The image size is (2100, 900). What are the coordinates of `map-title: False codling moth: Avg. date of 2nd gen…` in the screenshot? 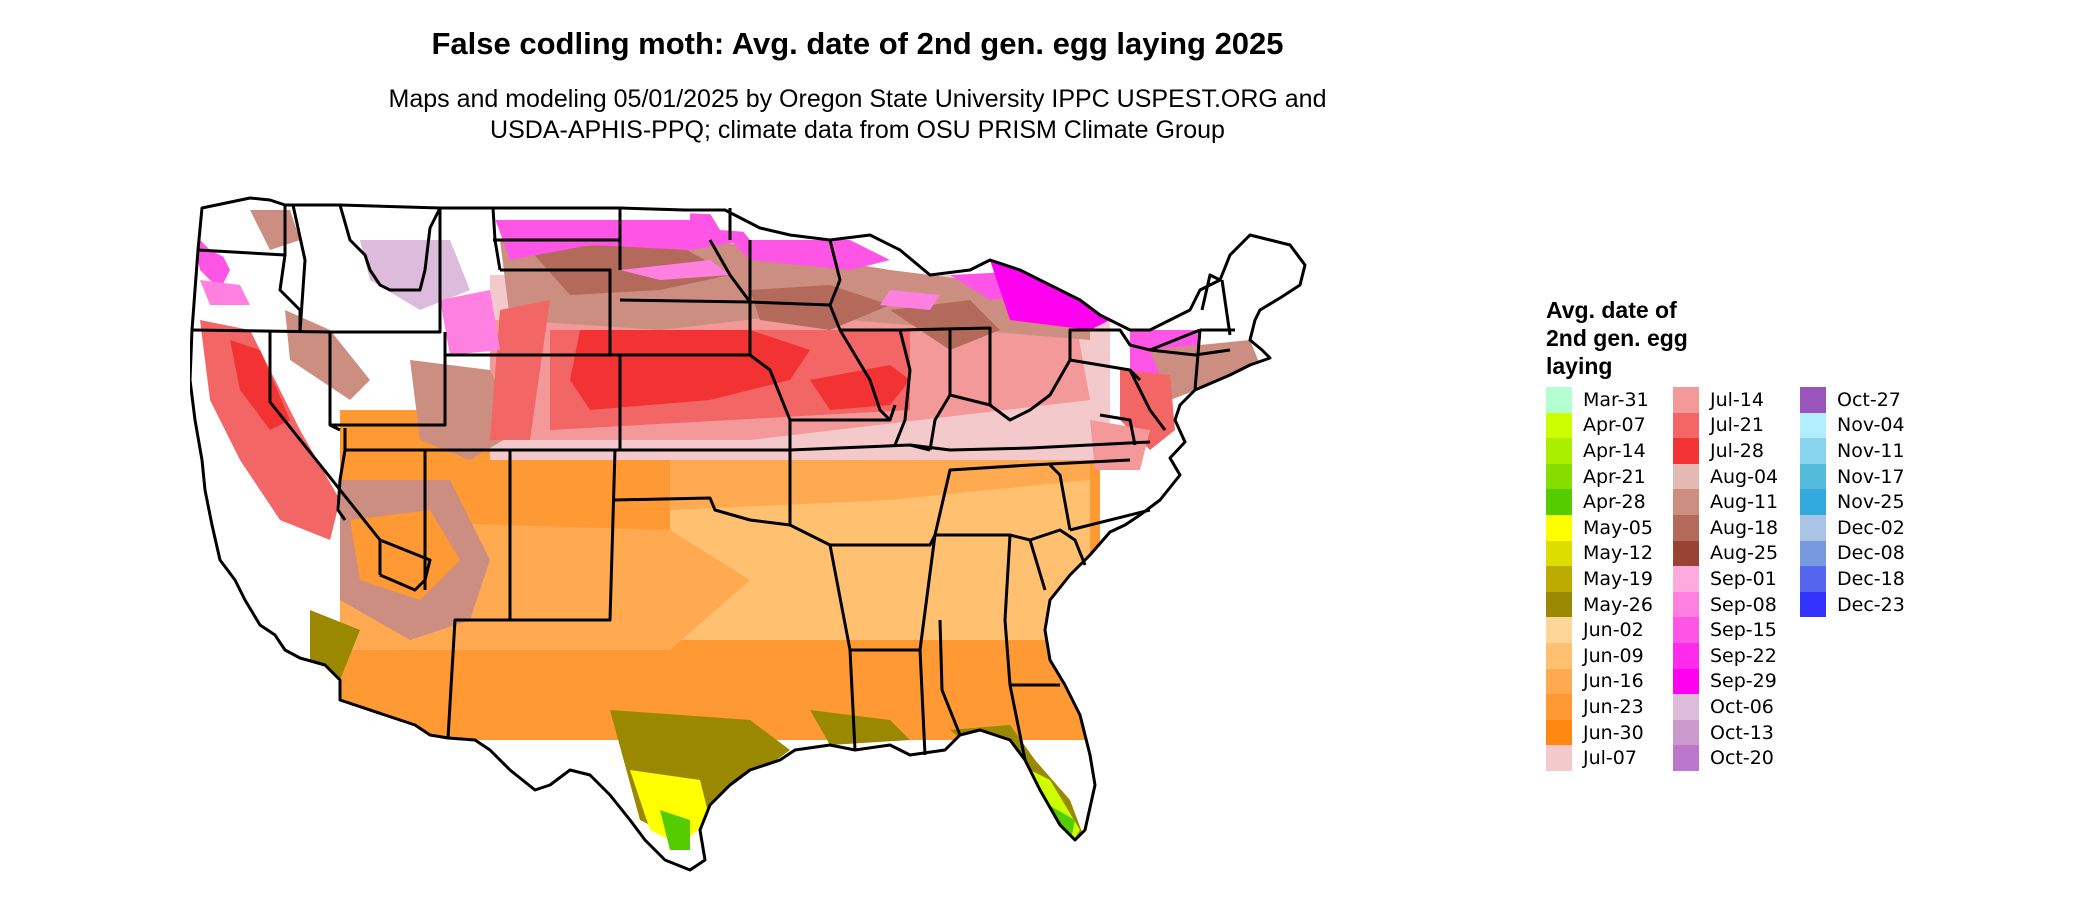 It's located at (857, 43).